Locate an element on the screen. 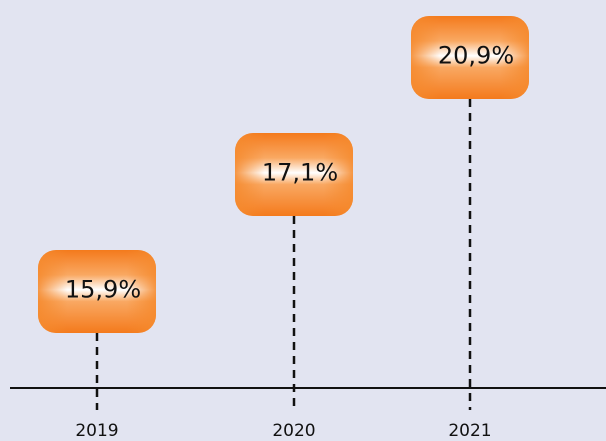 This screenshot has height=441, width=606. value-label: 17,1% is located at coordinates (300, 173).